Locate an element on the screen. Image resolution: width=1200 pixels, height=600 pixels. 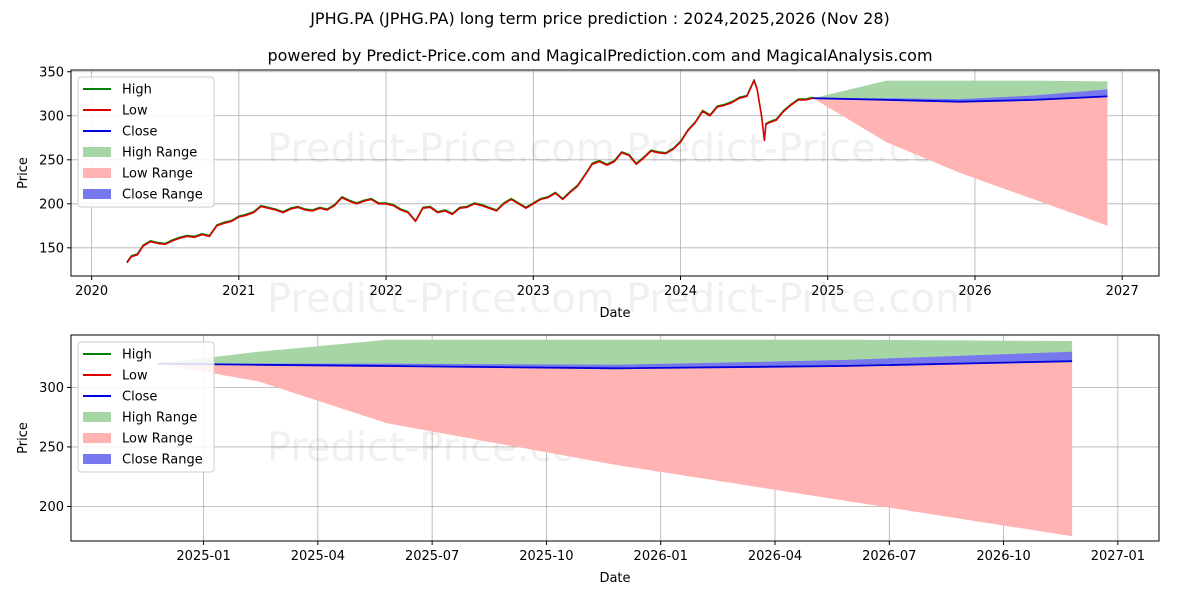
x-tick-label: 2023 is located at coordinates (533, 291).